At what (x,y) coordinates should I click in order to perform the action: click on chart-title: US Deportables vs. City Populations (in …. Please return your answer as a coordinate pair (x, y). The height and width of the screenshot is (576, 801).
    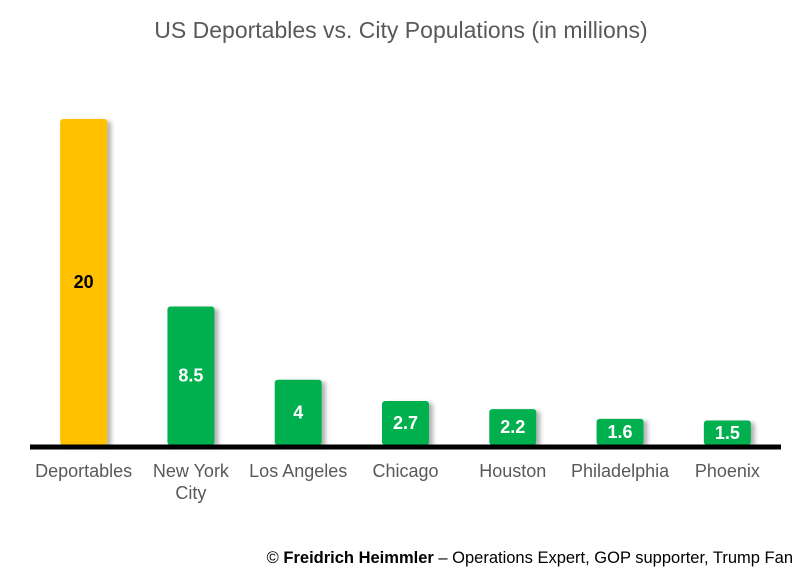
    Looking at the image, I should click on (400, 30).